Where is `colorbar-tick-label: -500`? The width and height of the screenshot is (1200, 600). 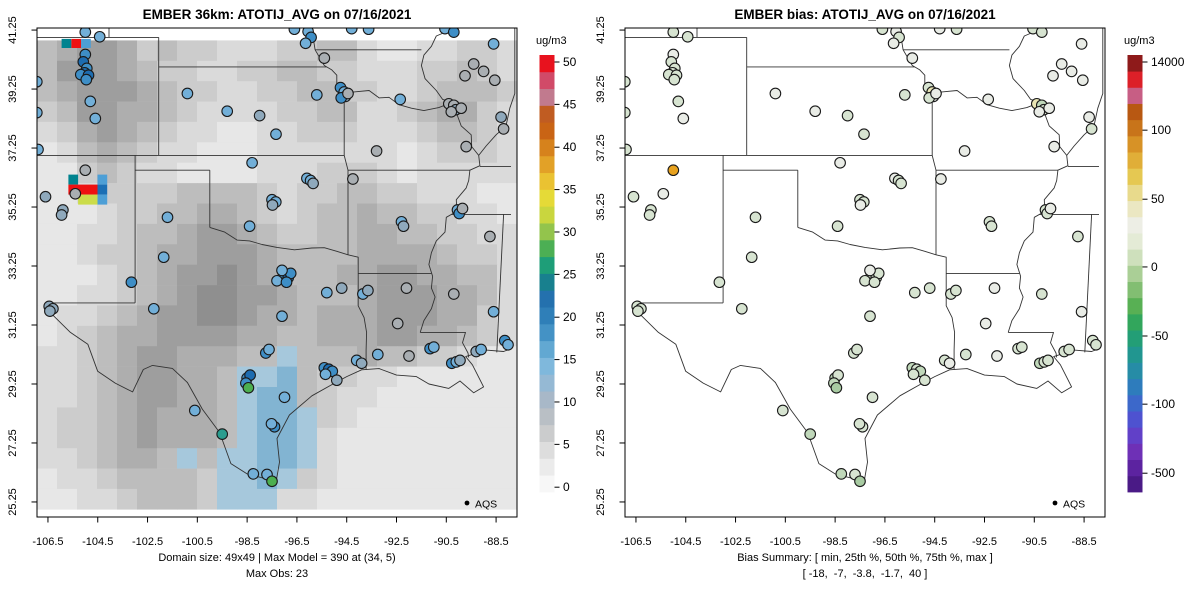 colorbar-tick-label: -500 is located at coordinates (1163, 473).